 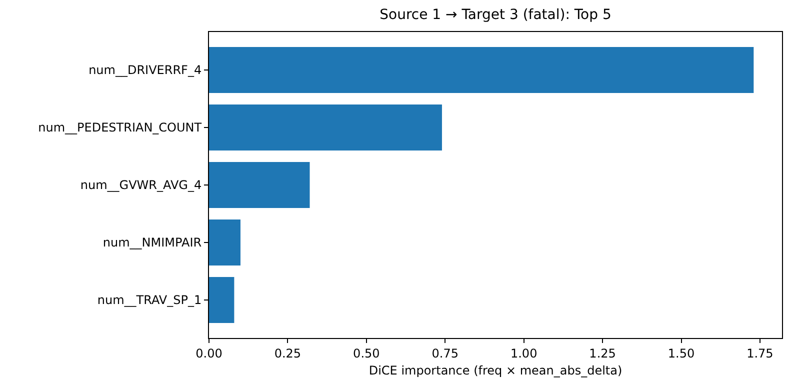 What do you see at coordinates (496, 14) in the screenshot?
I see `chart-title: Source 1 → Target 3 (fatal): Top 5` at bounding box center [496, 14].